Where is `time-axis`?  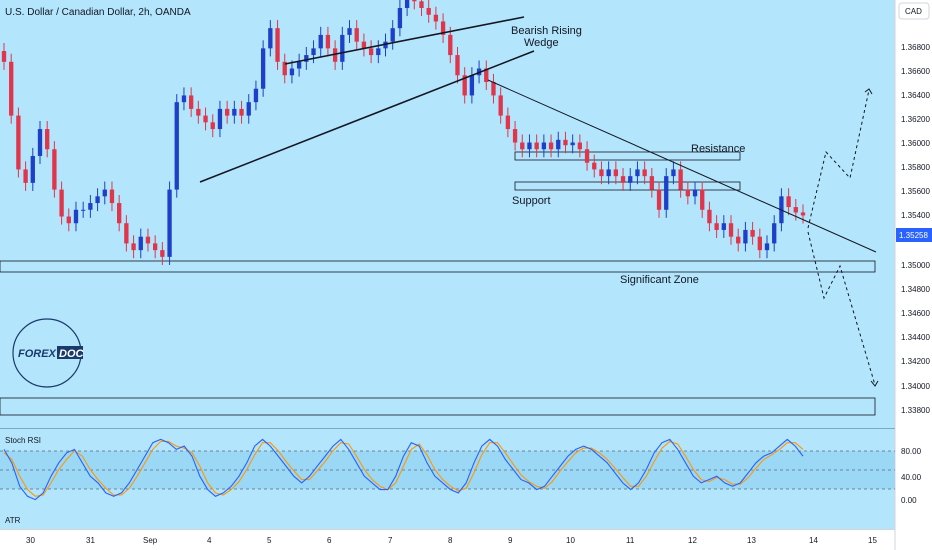
time-axis is located at coordinates (447, 539).